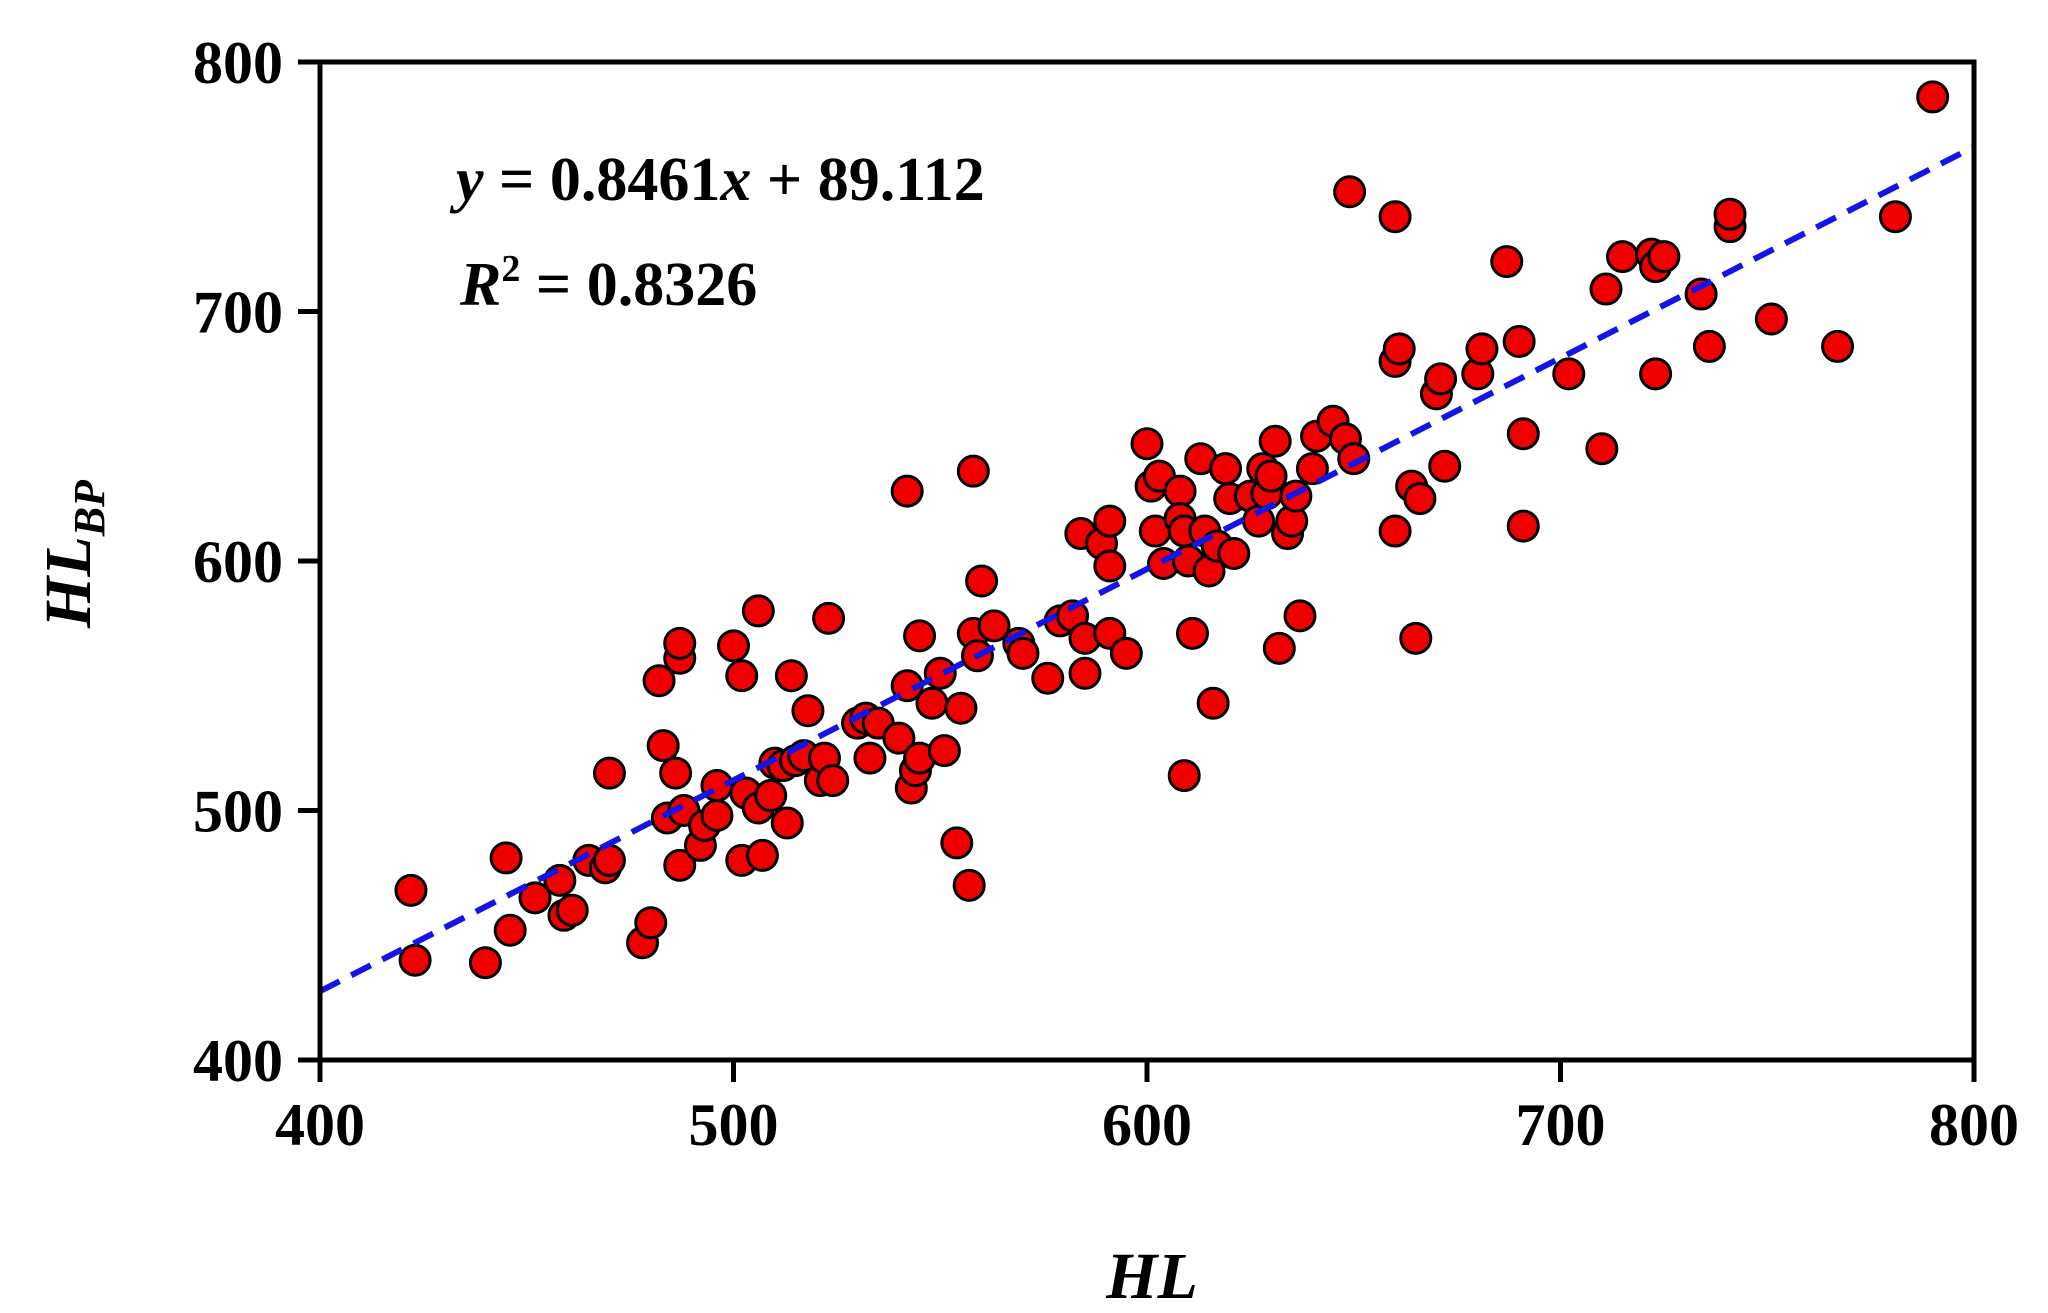  I want to click on x-tick-label: 600, so click(1147, 1125).